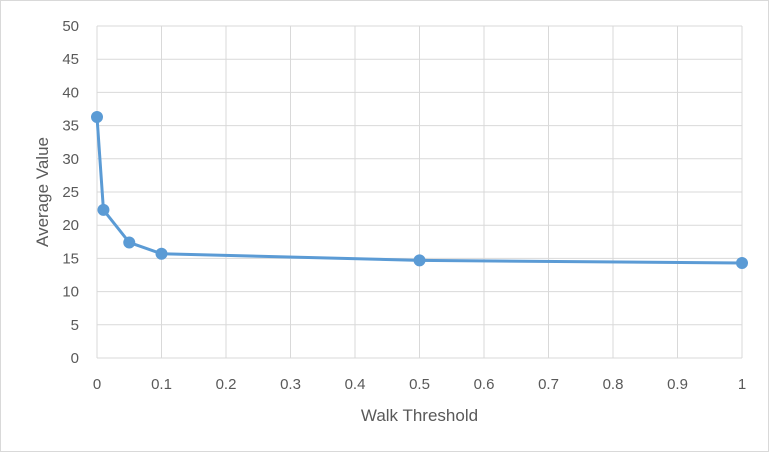 This screenshot has width=769, height=453. Describe the element at coordinates (613, 384) in the screenshot. I see `x-tick-label: 0.8` at that location.